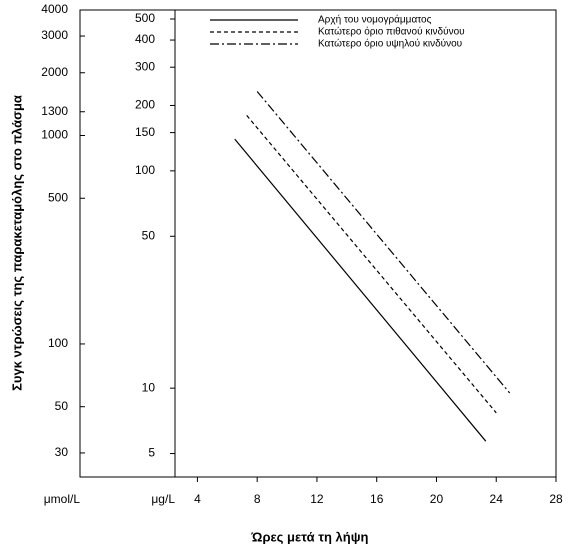  I want to click on y-tick-label: 100, so click(145, 170).